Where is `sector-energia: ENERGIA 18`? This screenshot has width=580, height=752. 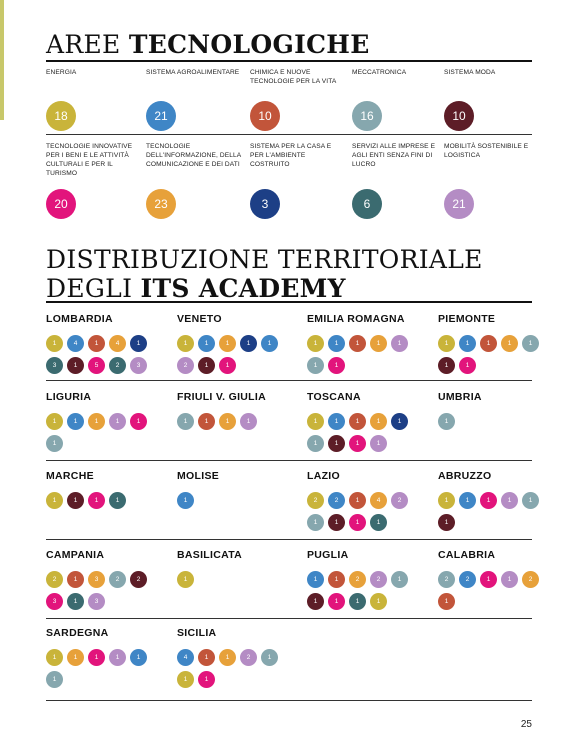 sector-energia: ENERGIA 18 is located at coordinates (94, 99).